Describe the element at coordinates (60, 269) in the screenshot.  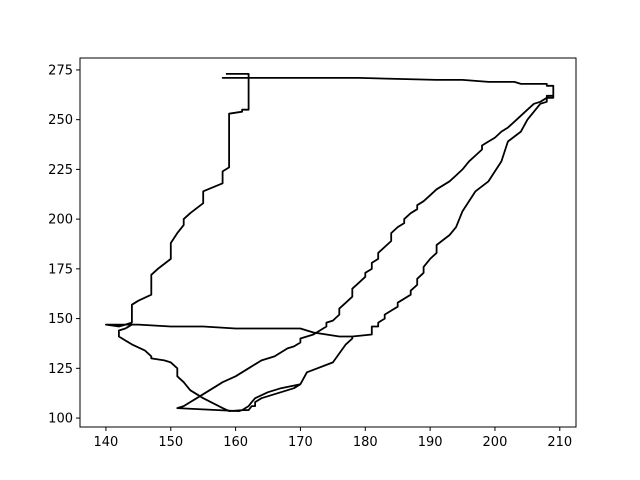
I see `y-tick-label: 175` at that location.